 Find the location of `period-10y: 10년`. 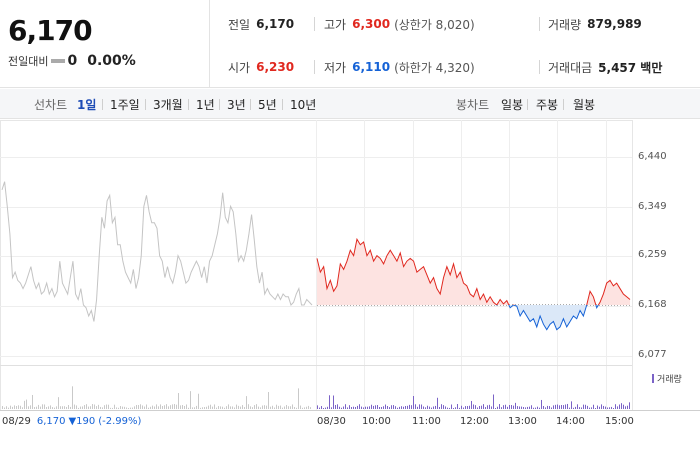

period-10y: 10년 is located at coordinates (303, 105).